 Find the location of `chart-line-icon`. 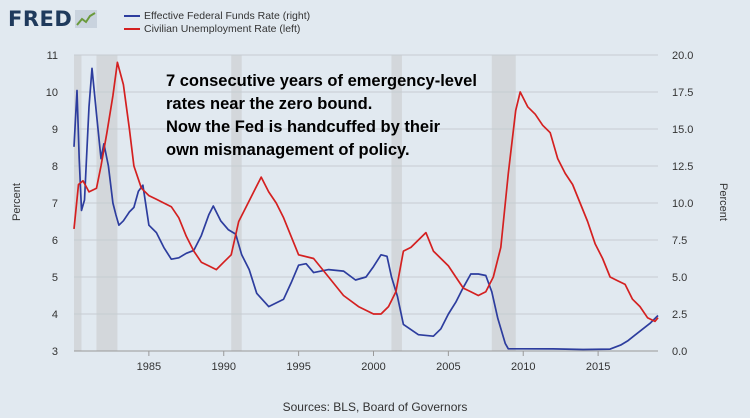

chart-line-icon is located at coordinates (86, 19).